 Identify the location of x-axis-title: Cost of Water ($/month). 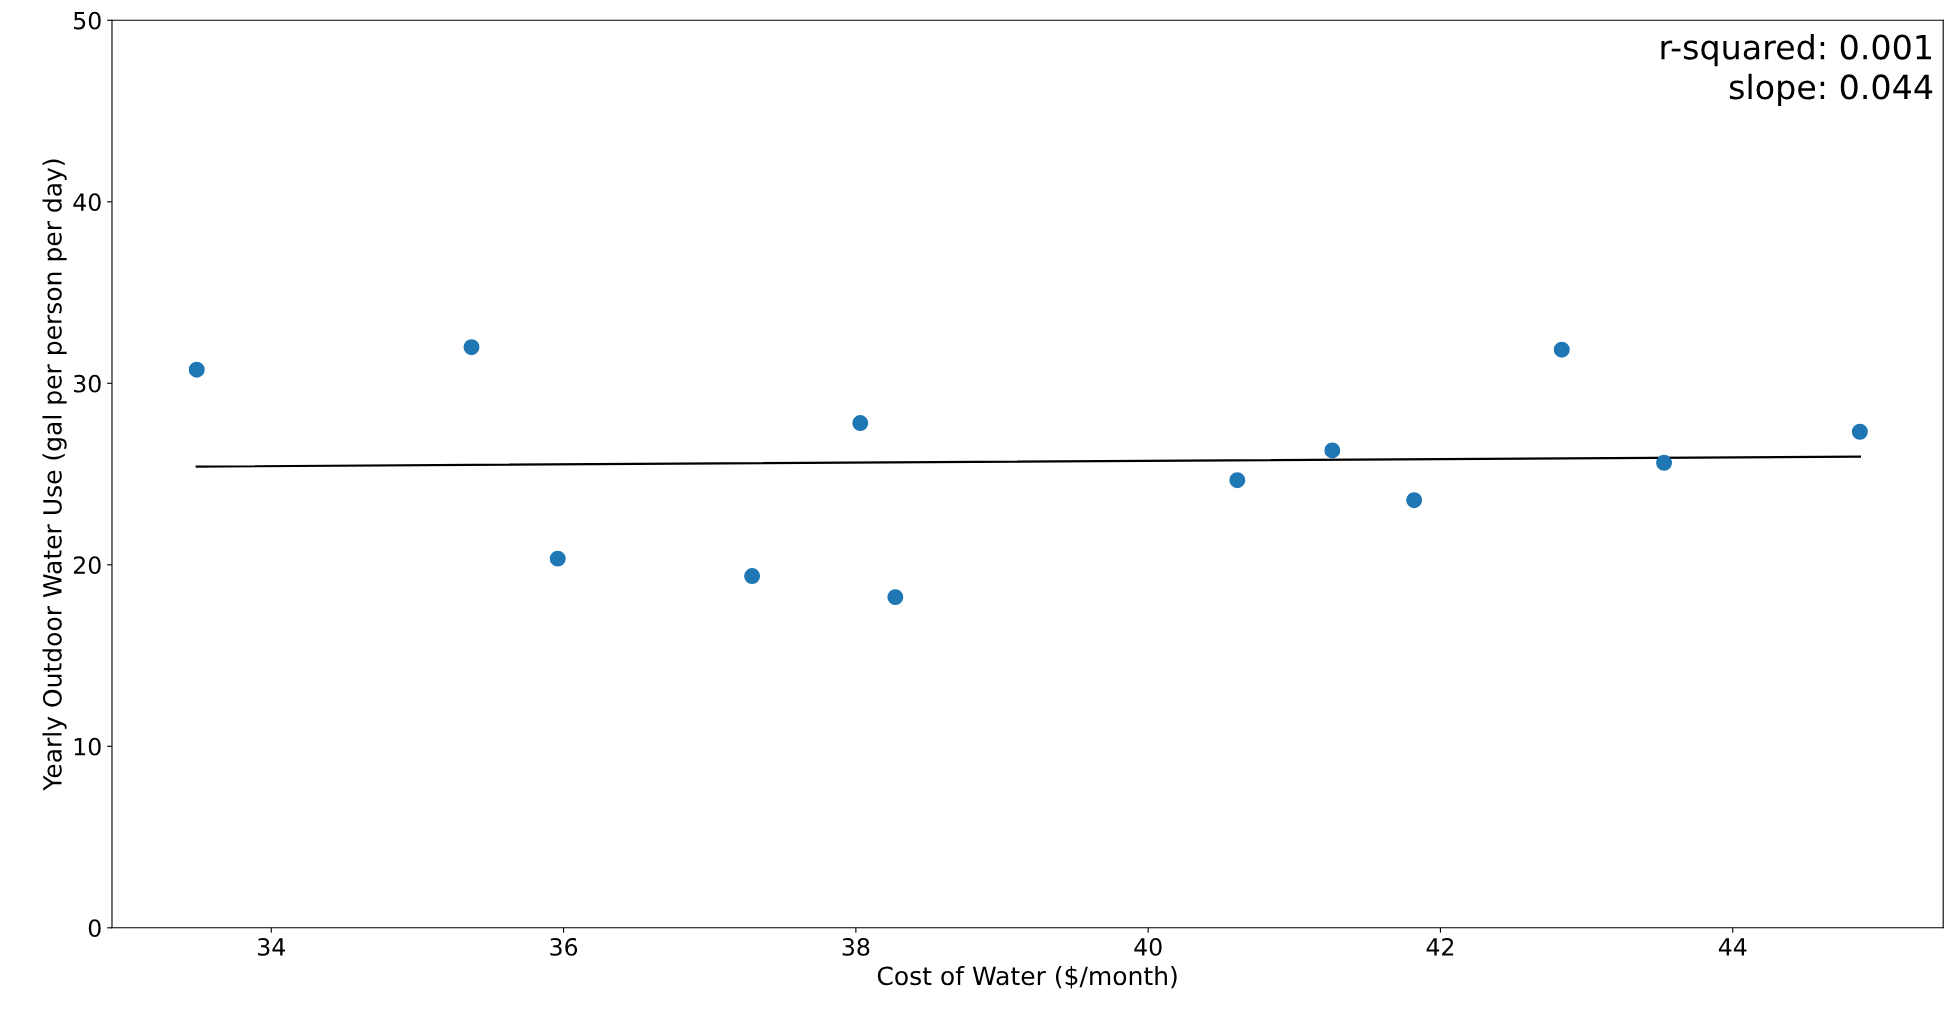
(1027, 977).